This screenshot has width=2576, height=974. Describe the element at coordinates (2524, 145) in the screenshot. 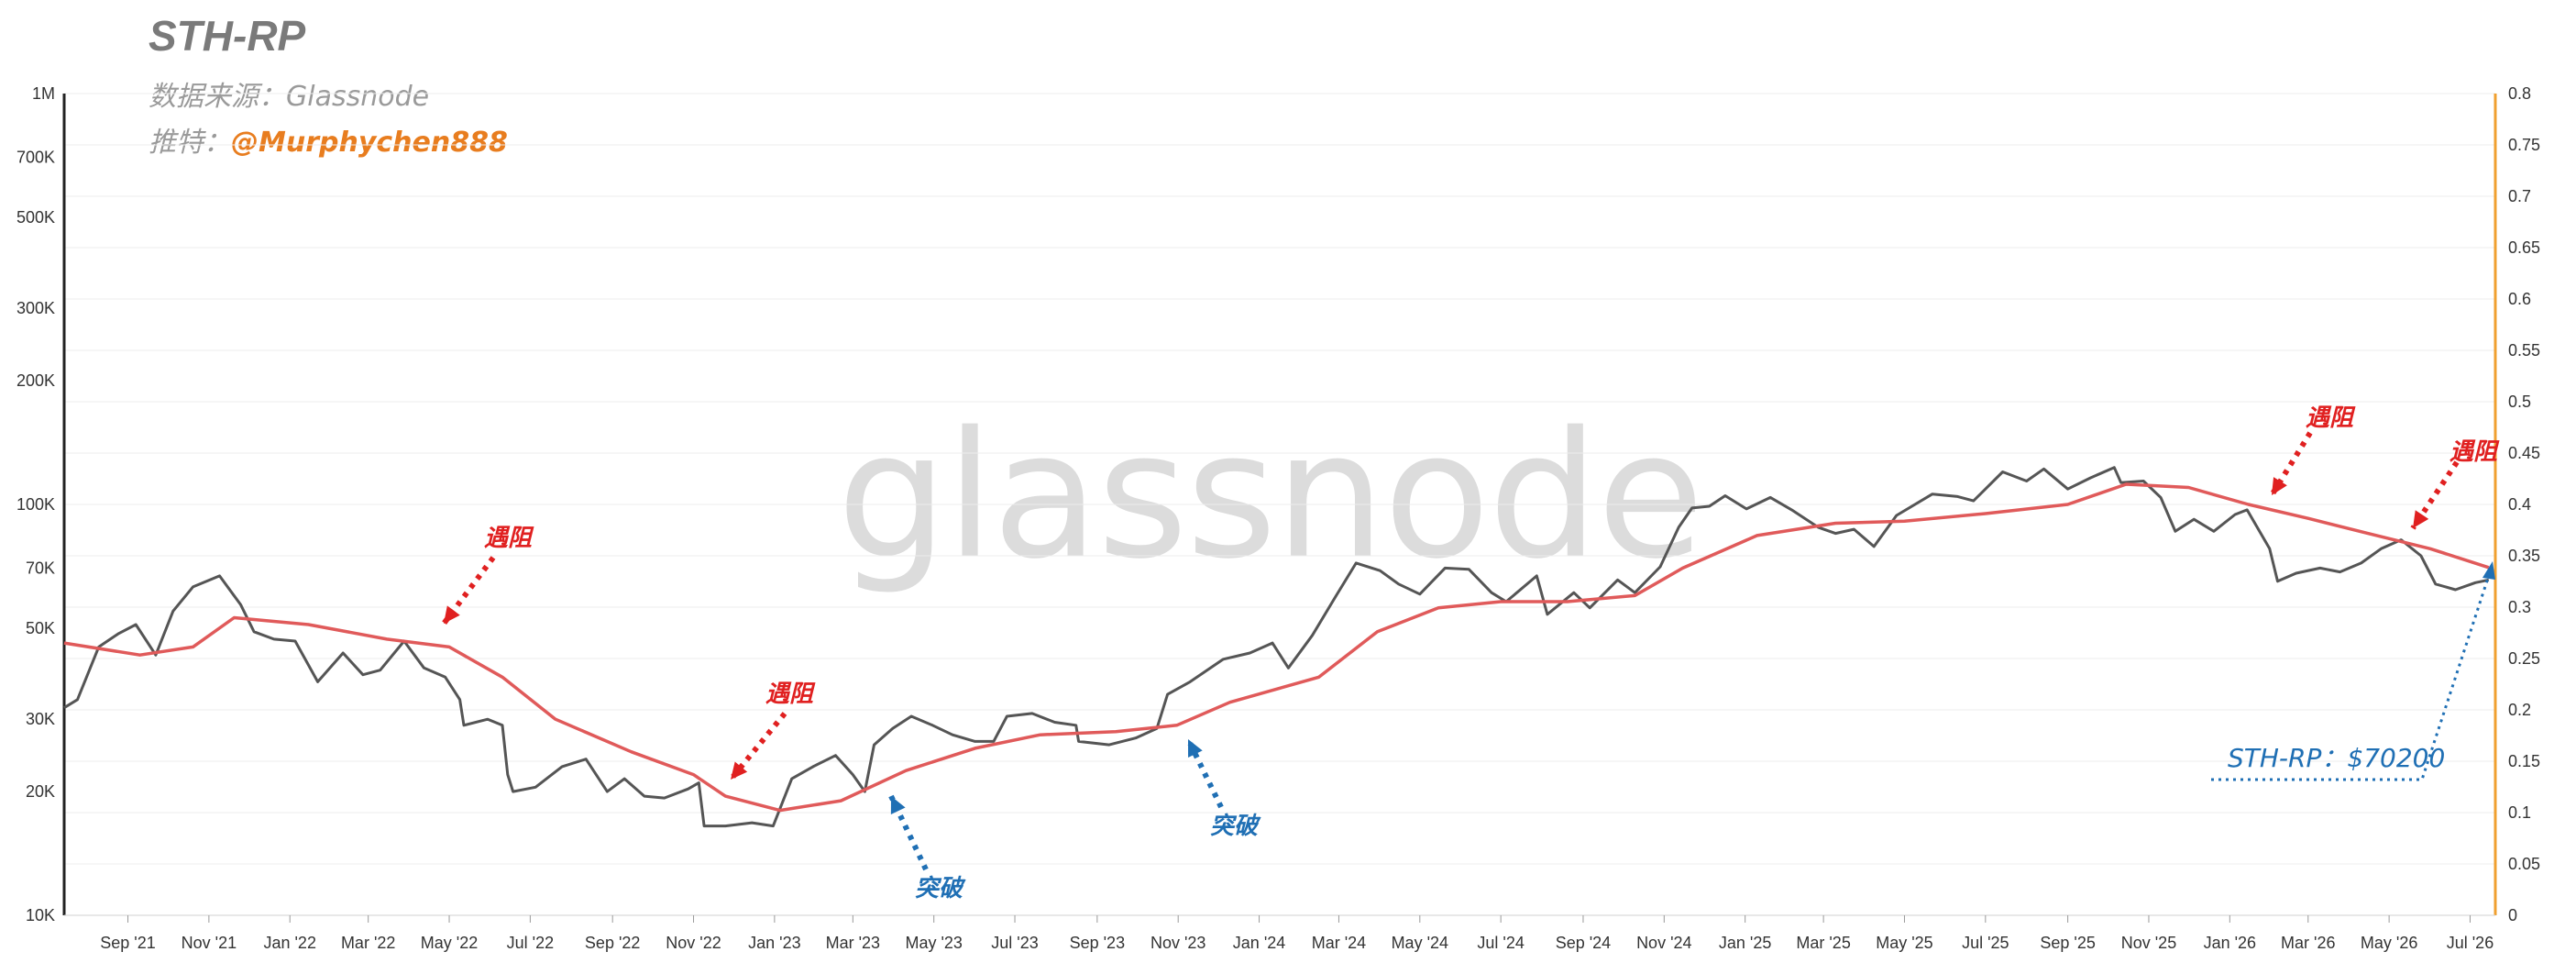

I see `right-axis-tick-label: 0.75` at that location.